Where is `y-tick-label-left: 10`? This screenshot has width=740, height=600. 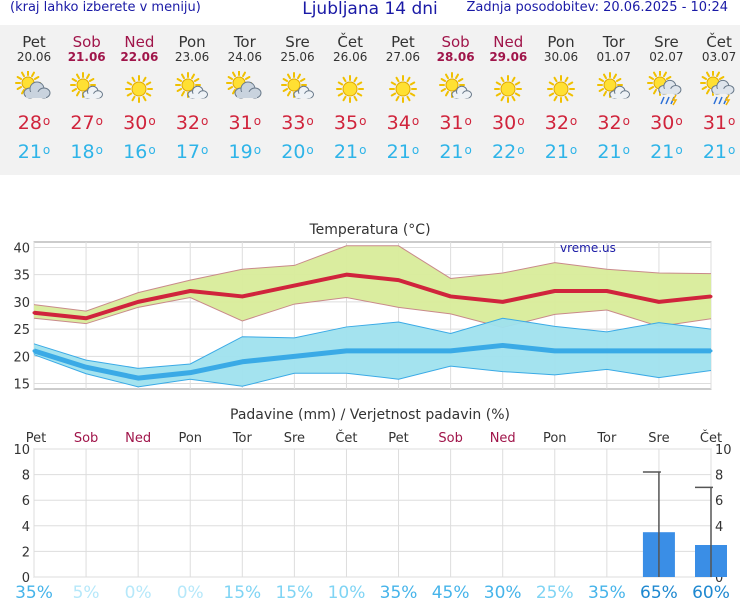
y-tick-label-left: 10 is located at coordinates (21, 450).